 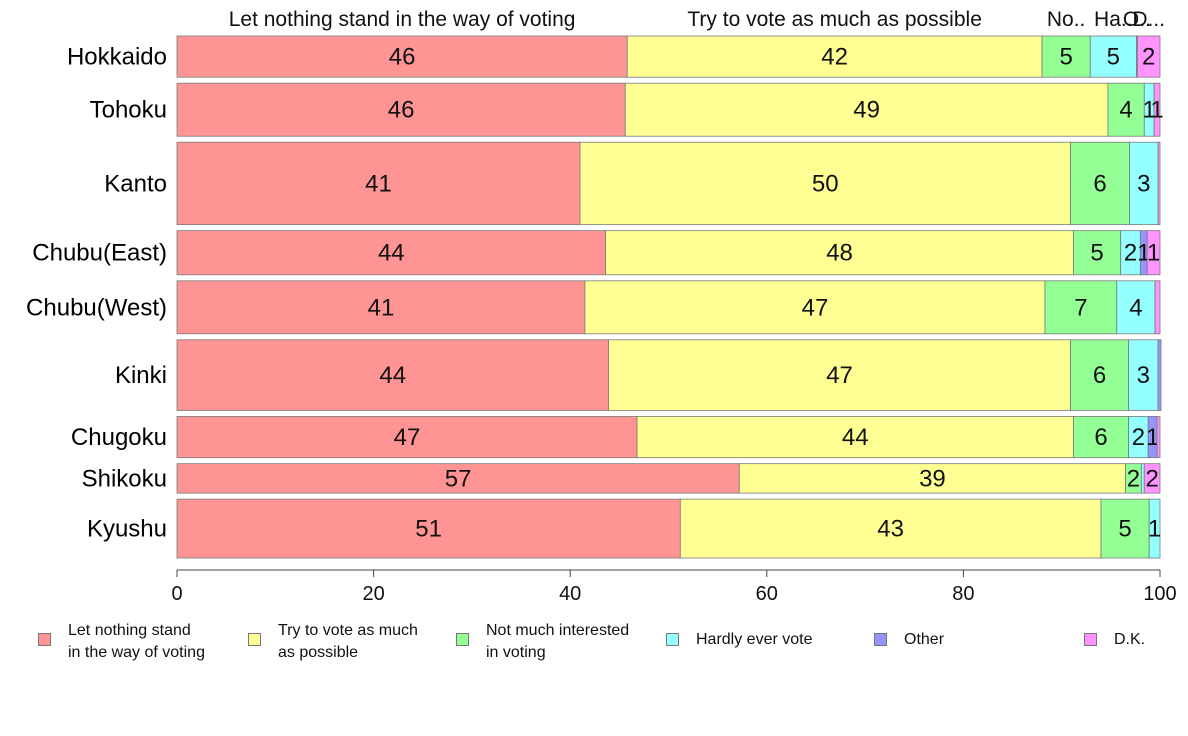 I want to click on category-label: Chubu(West), so click(x=96, y=307).